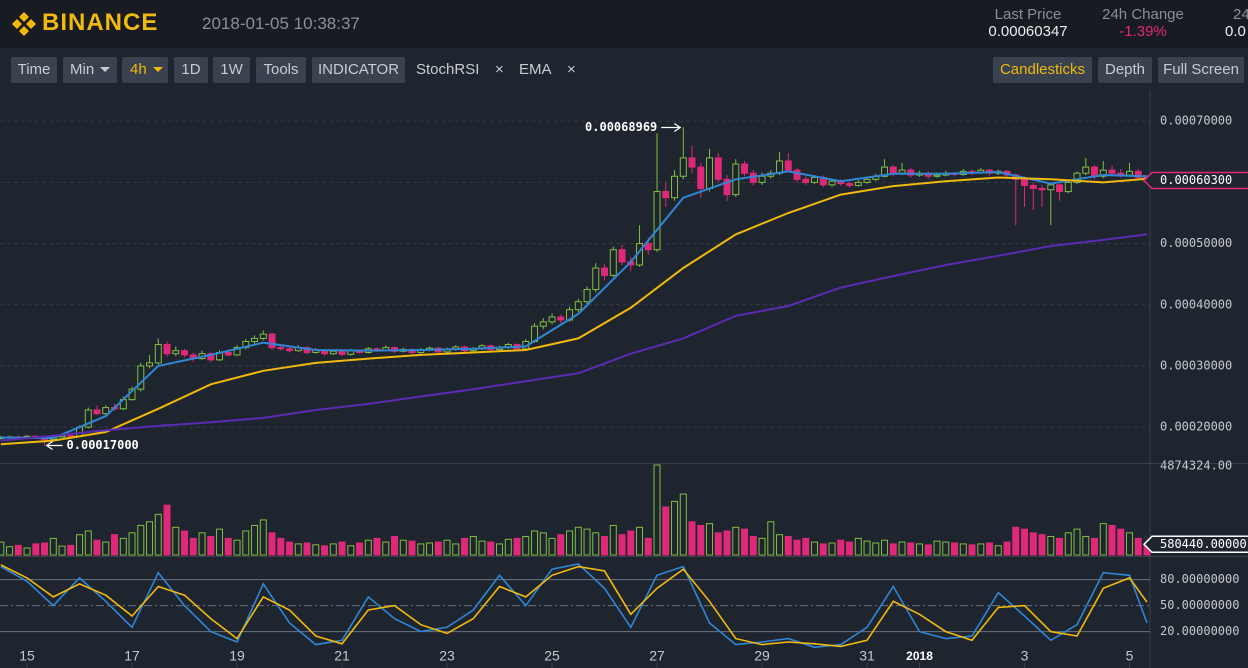  Describe the element at coordinates (1199, 605) in the screenshot. I see `y-tick-label: 50.00000000` at that location.